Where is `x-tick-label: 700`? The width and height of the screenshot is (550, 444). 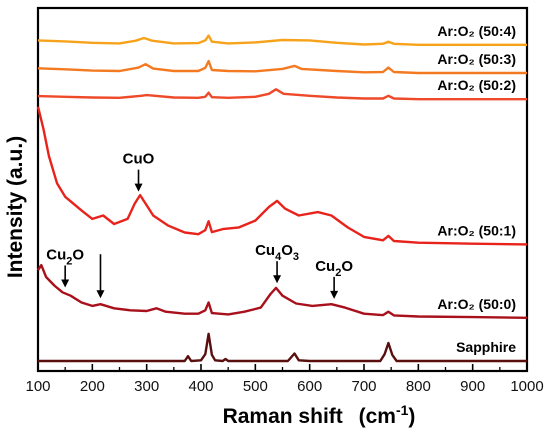
x-tick-label: 700 is located at coordinates (363, 386).